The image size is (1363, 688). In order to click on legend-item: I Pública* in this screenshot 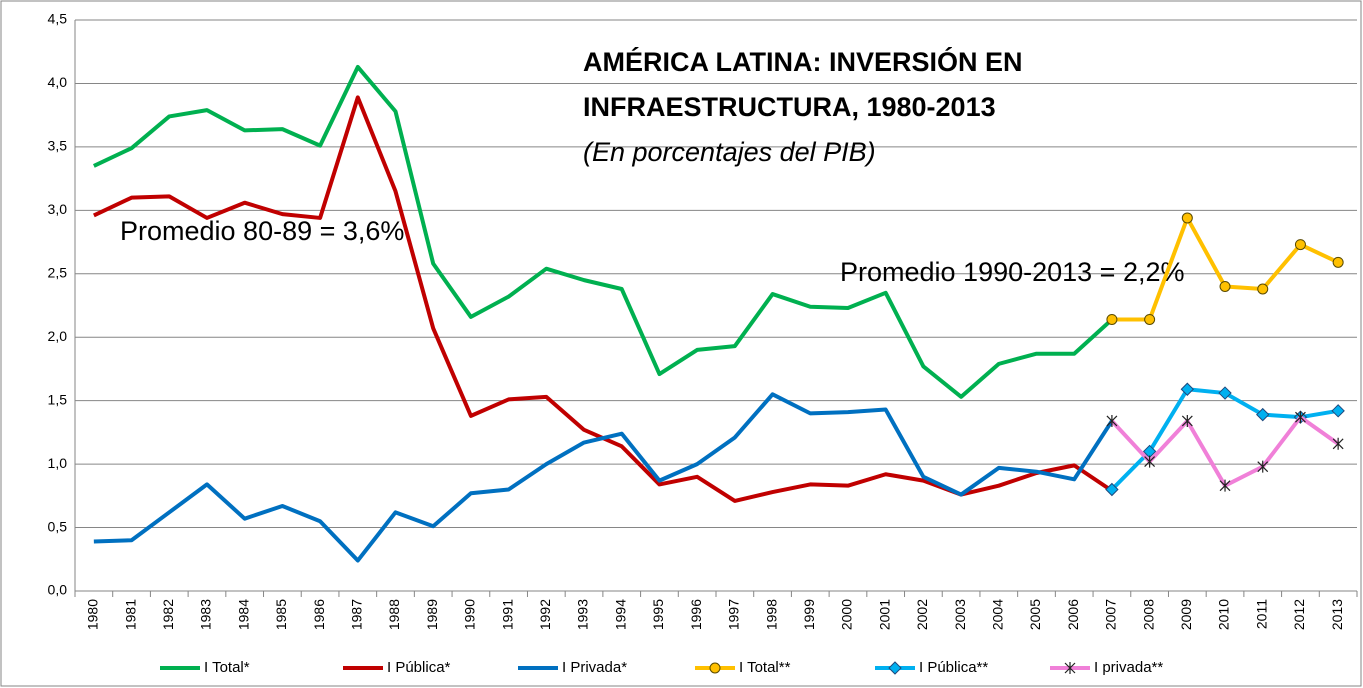, I will do `click(397, 667)`.